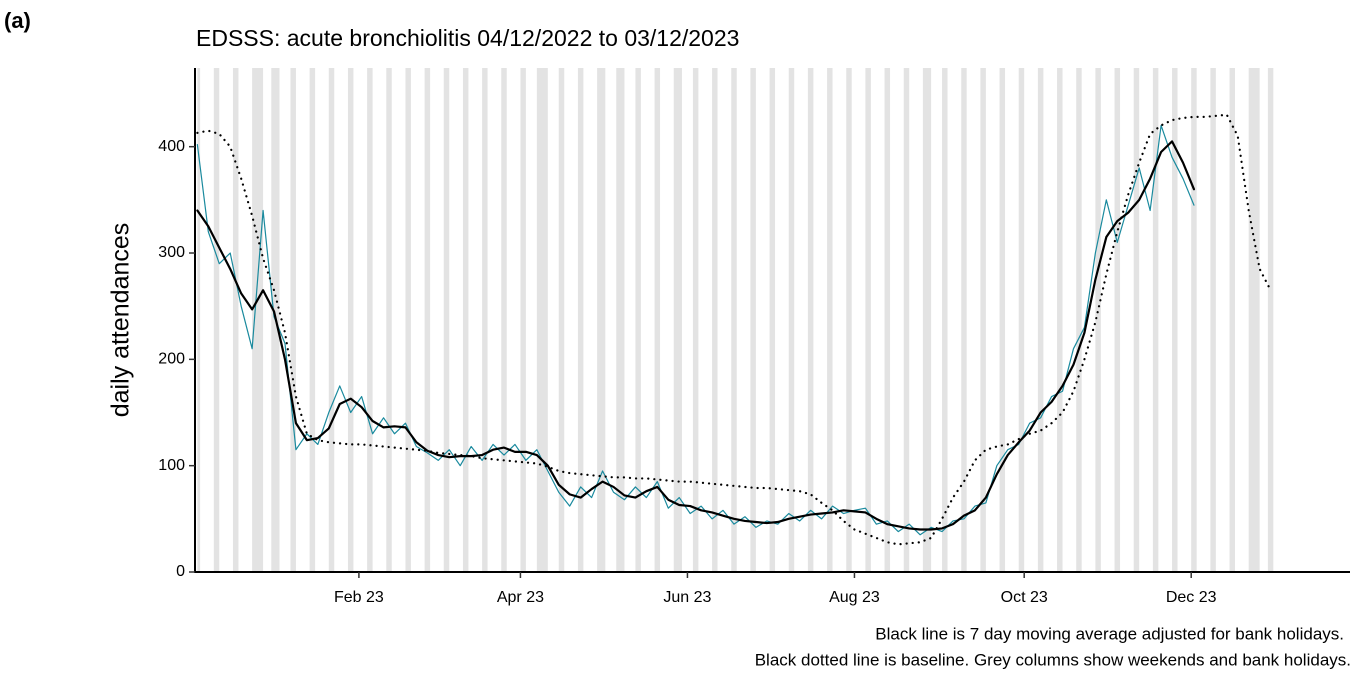 Image resolution: width=1367 pixels, height=675 pixels. I want to click on x-tick-label: Feb 23, so click(359, 597).